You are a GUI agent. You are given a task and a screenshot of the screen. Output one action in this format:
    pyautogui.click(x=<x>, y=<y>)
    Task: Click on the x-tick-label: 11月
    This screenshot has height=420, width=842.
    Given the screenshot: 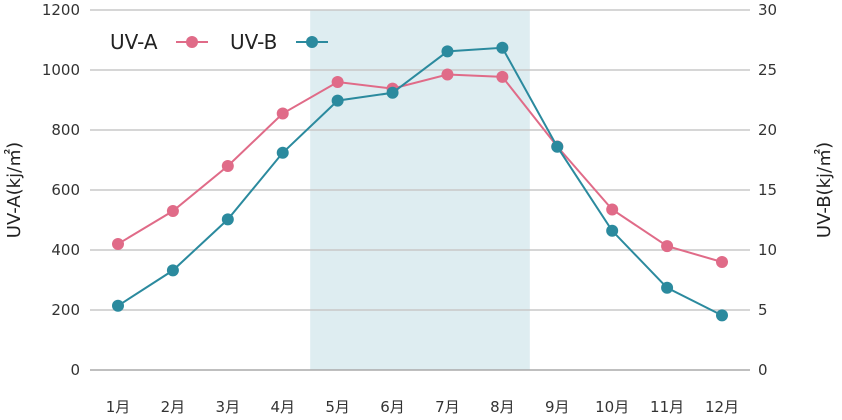 What is the action you would take?
    pyautogui.click(x=667, y=407)
    